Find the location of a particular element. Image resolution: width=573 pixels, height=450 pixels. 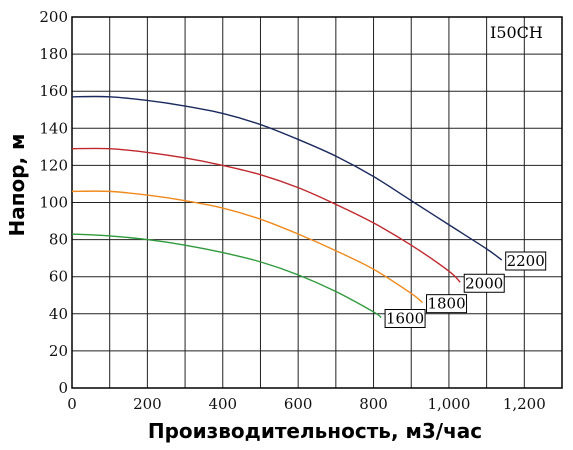

series-label-text: 2000 is located at coordinates (484, 283).